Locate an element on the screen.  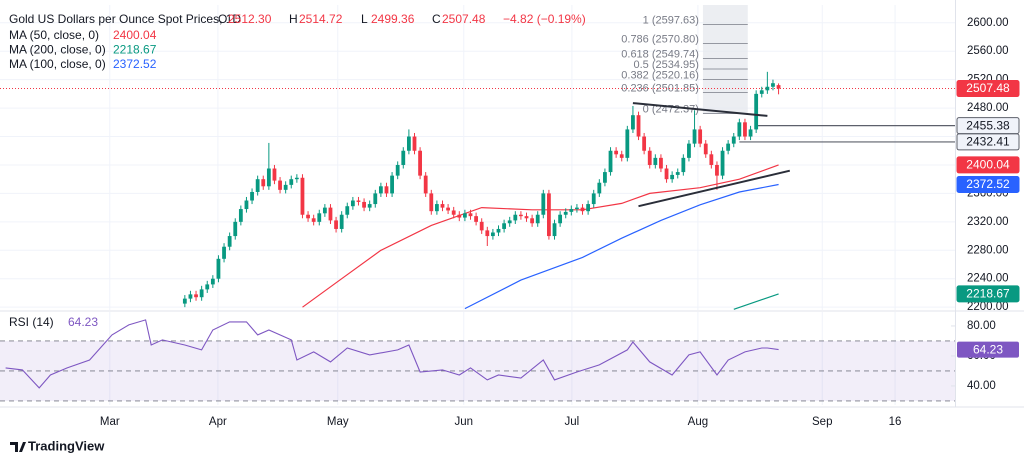
price-tag-label: 2218.67 is located at coordinates (988, 294).